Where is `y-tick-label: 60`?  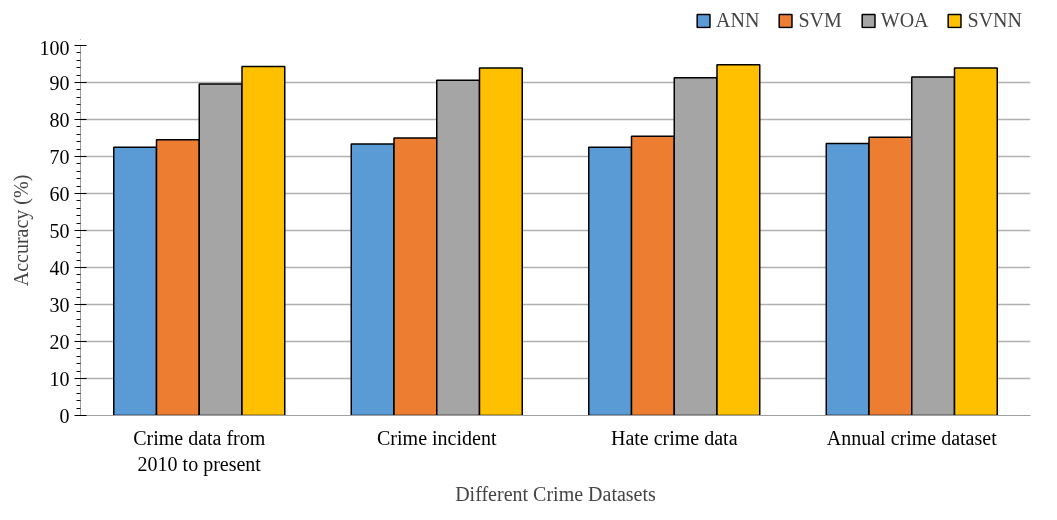
y-tick-label: 60 is located at coordinates (59, 193).